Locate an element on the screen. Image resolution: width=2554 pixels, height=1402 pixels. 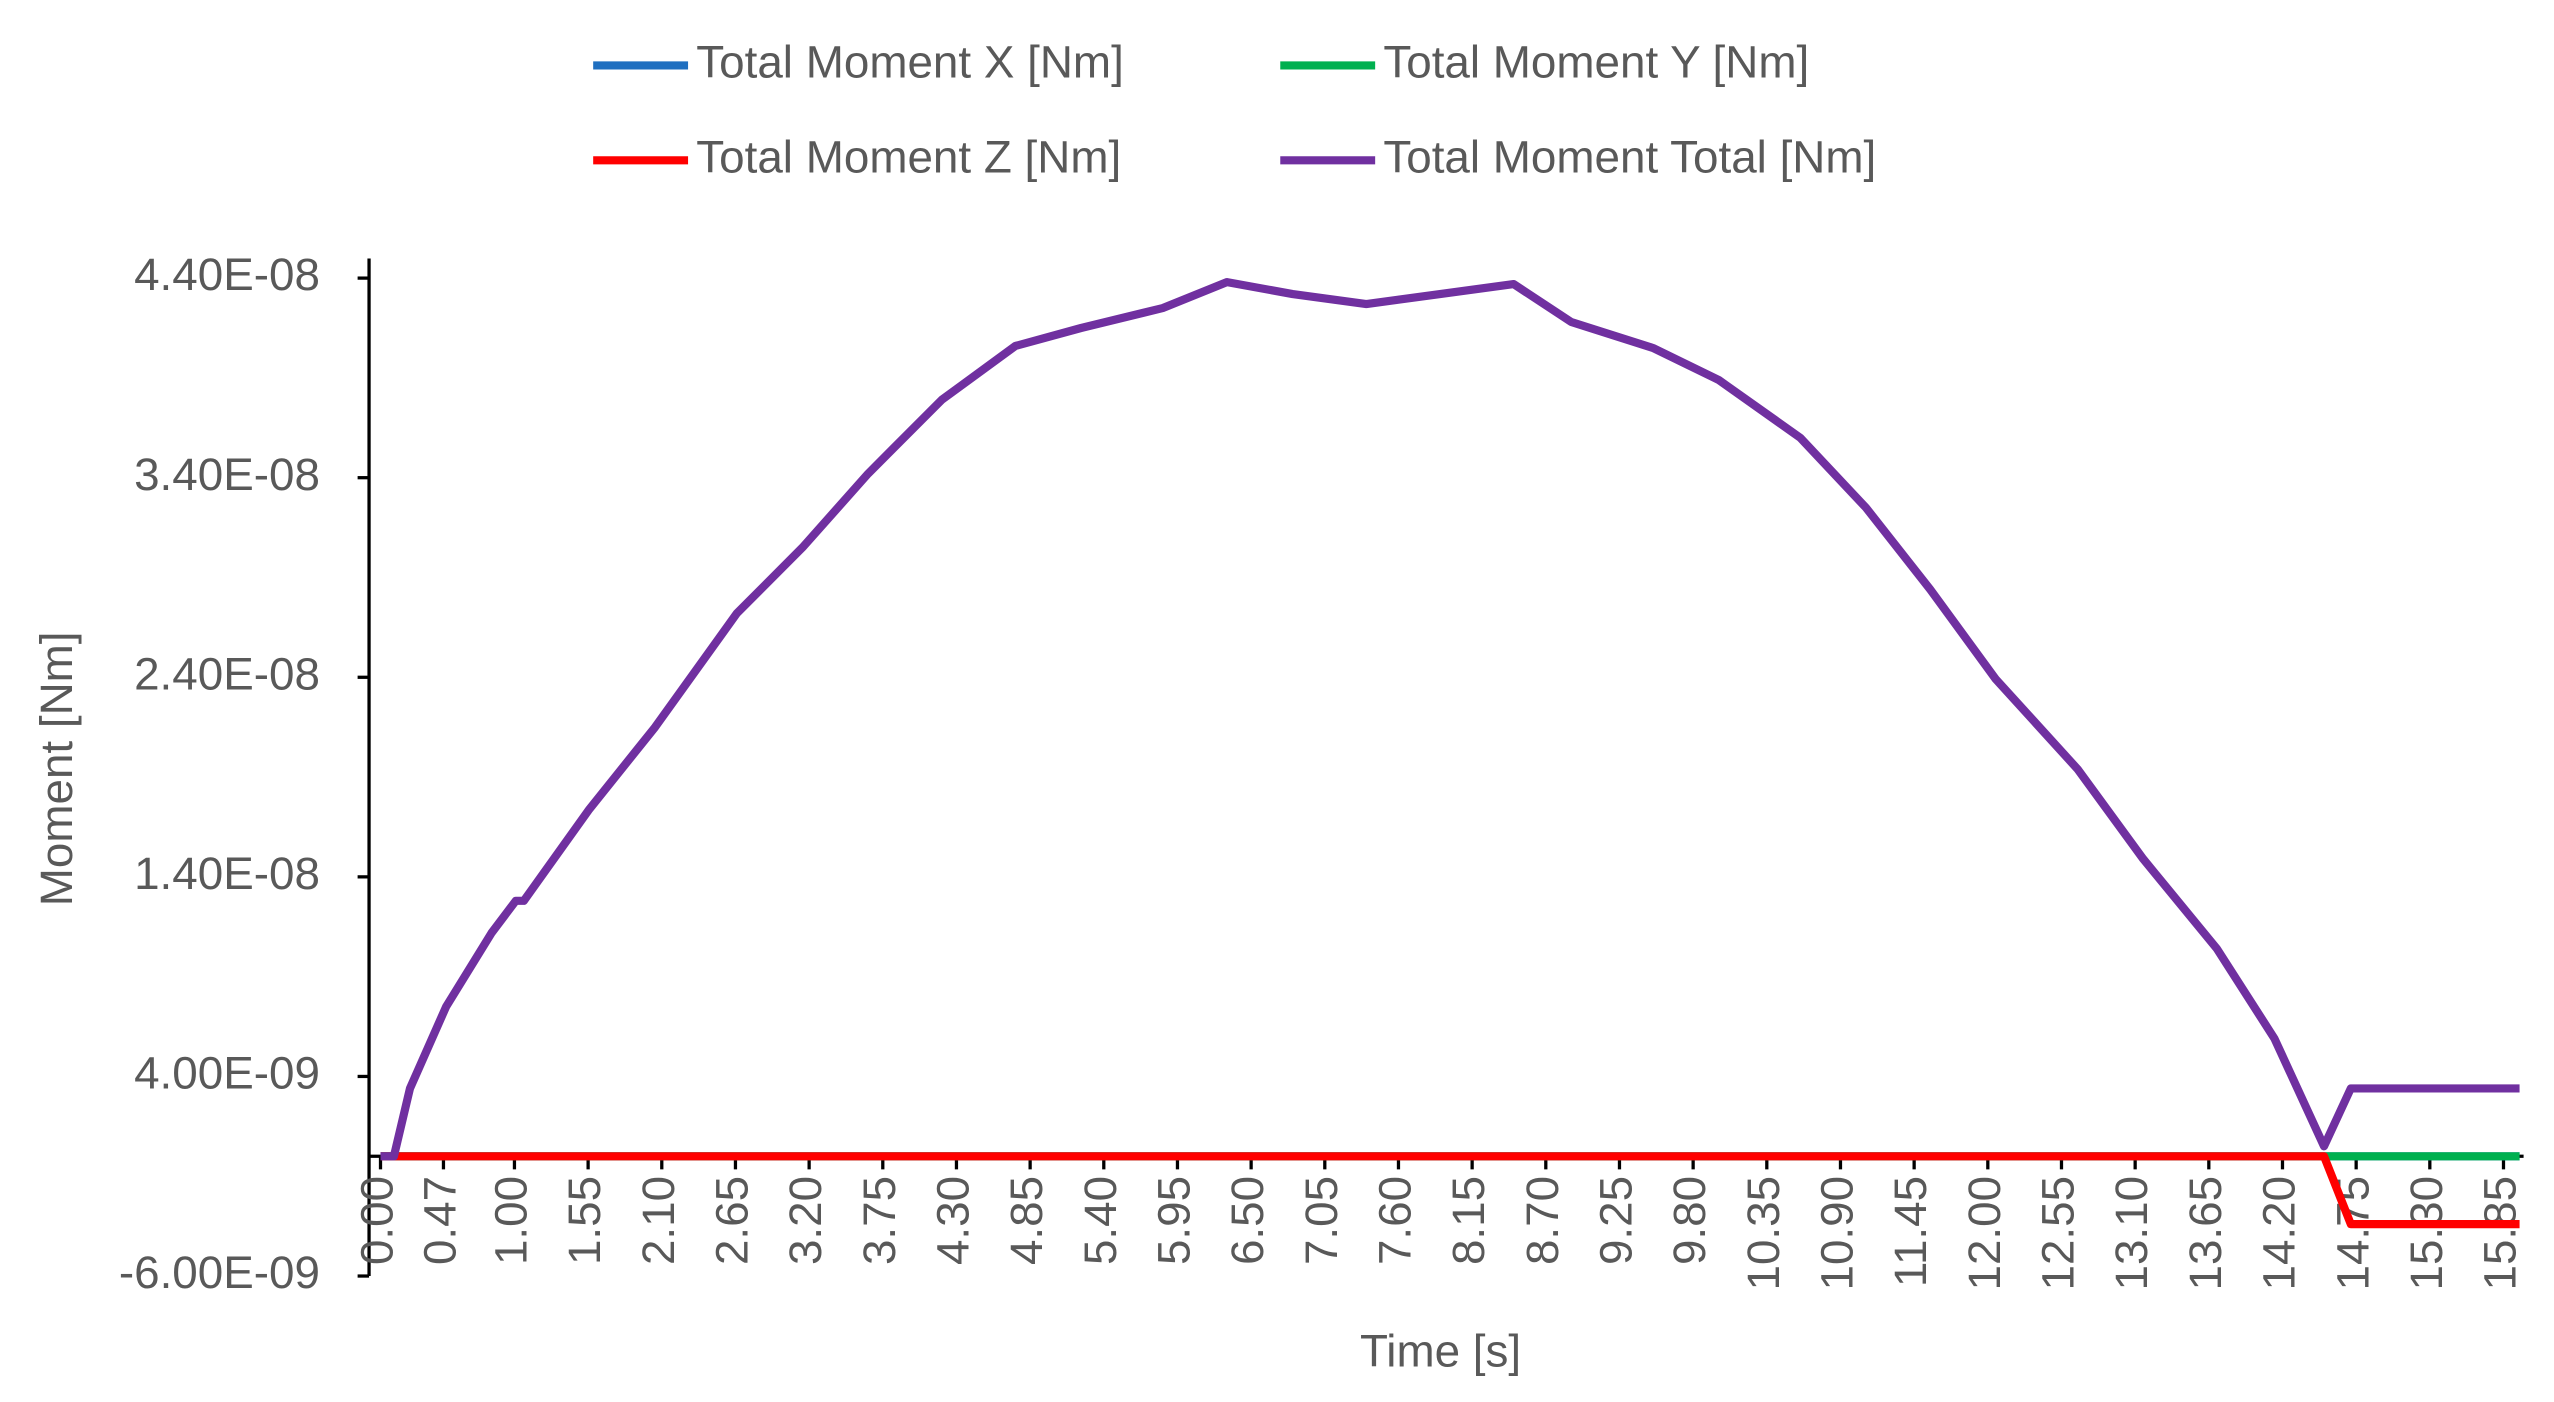
x-tick-label: 2.65 is located at coordinates (732, 1220).